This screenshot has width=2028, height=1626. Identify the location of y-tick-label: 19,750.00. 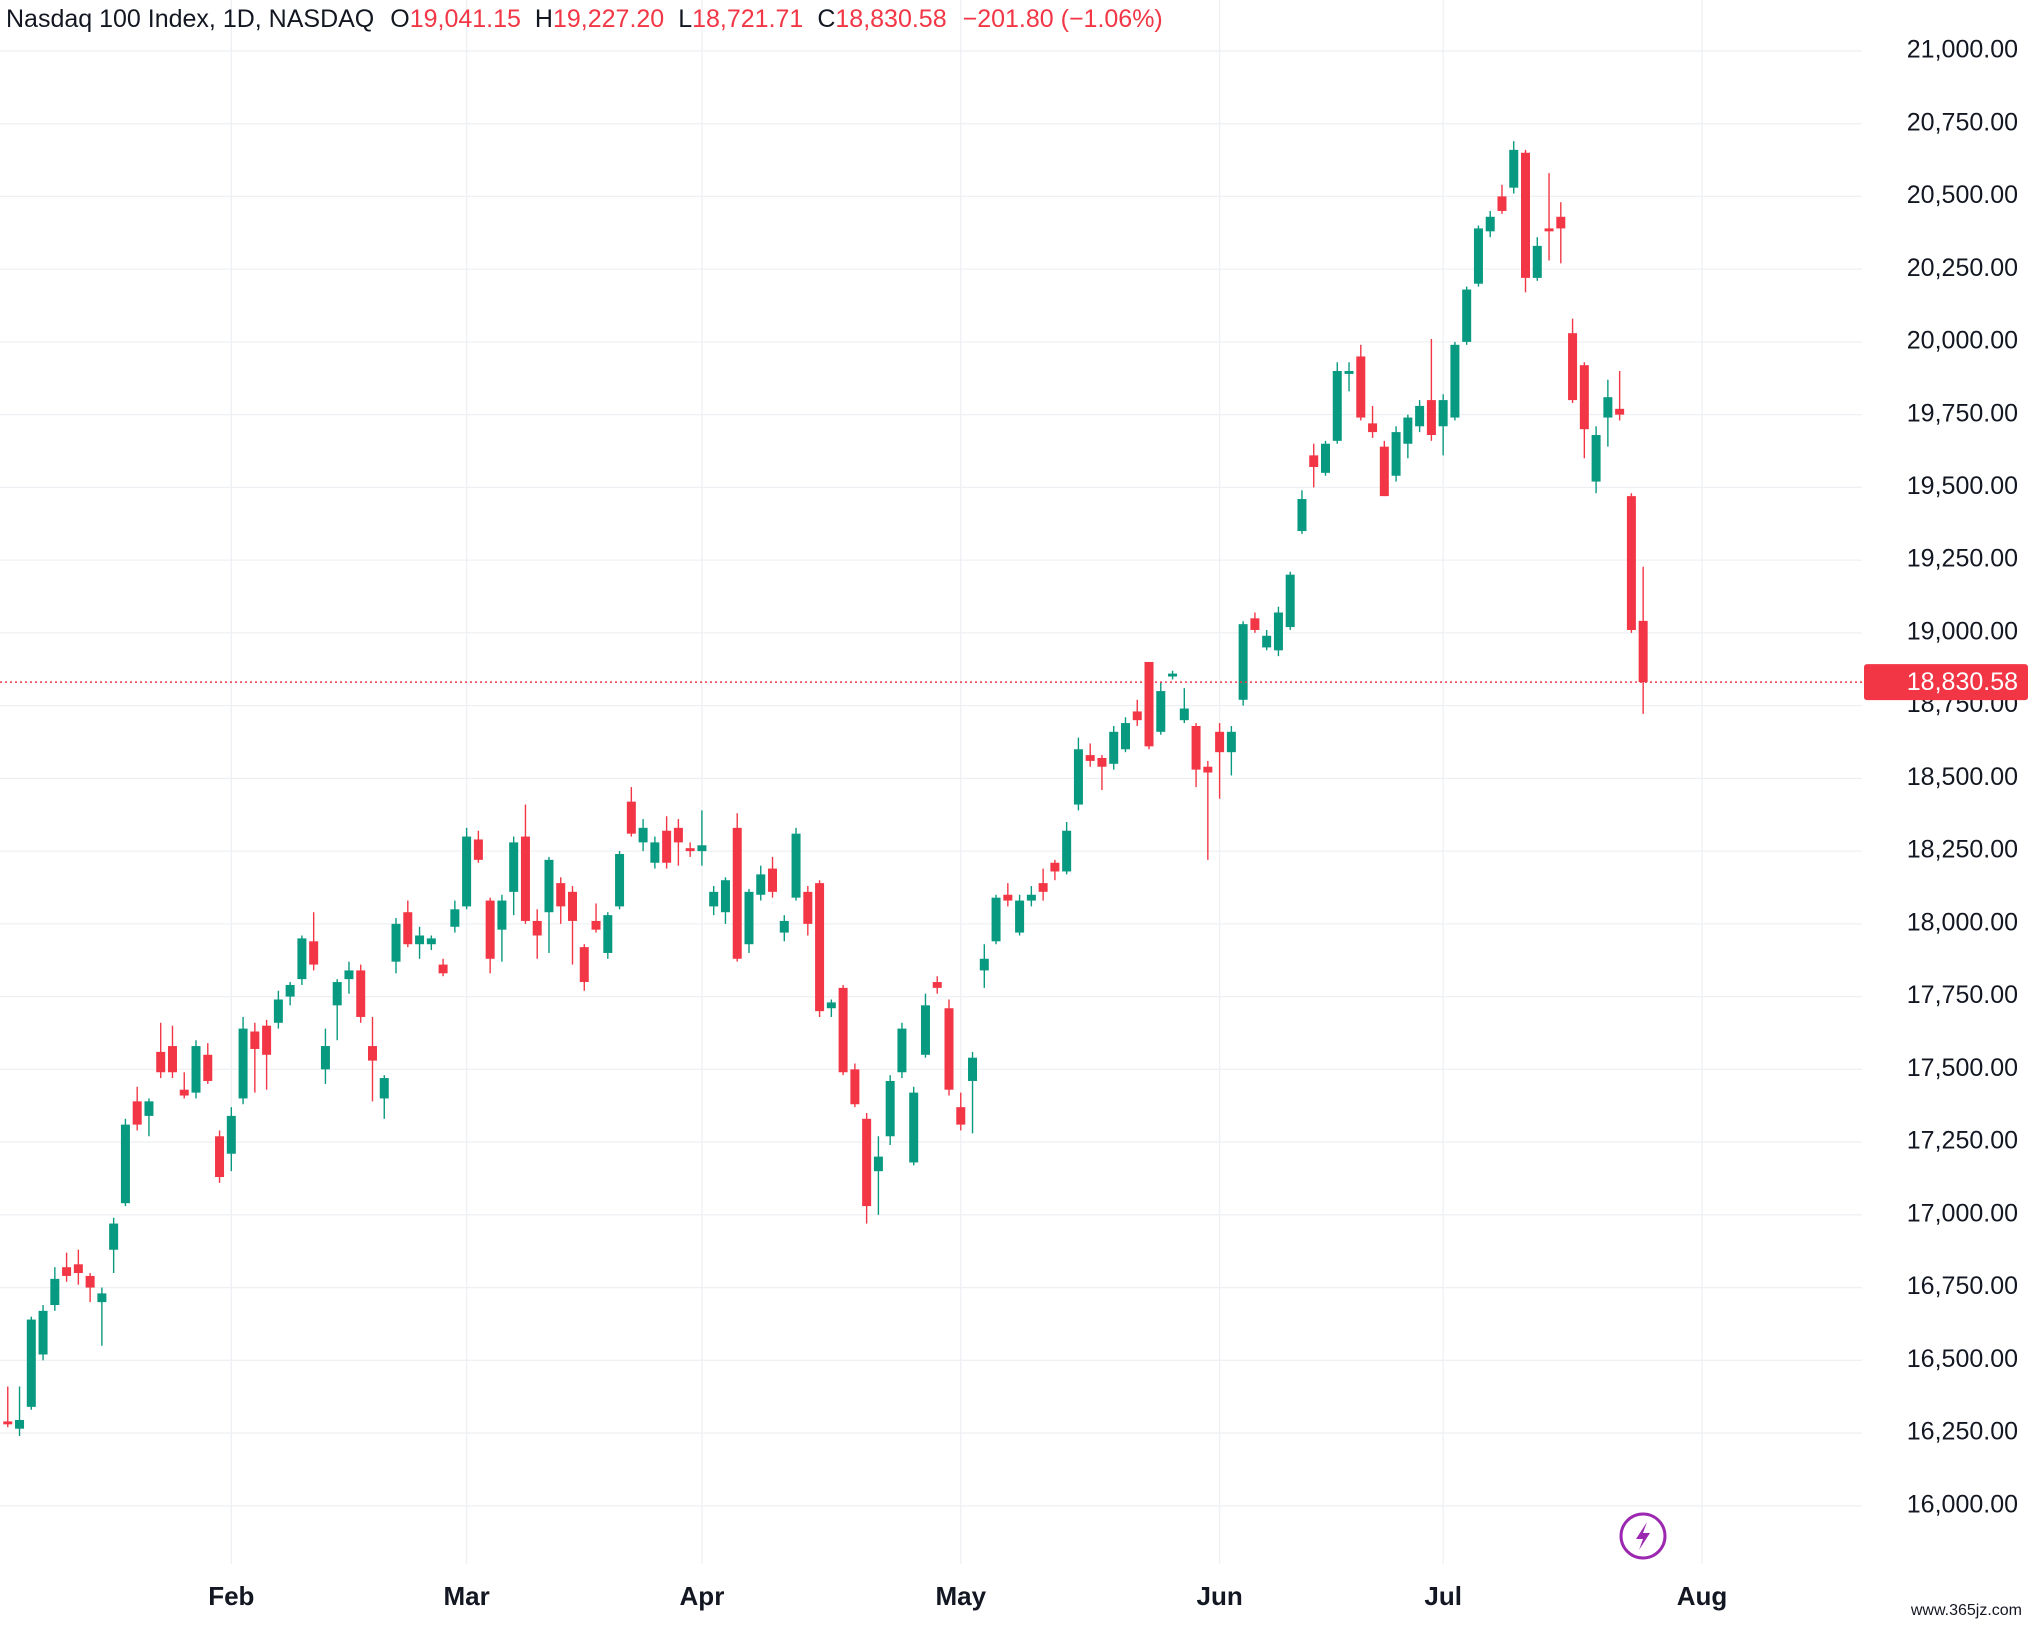
(1962, 413).